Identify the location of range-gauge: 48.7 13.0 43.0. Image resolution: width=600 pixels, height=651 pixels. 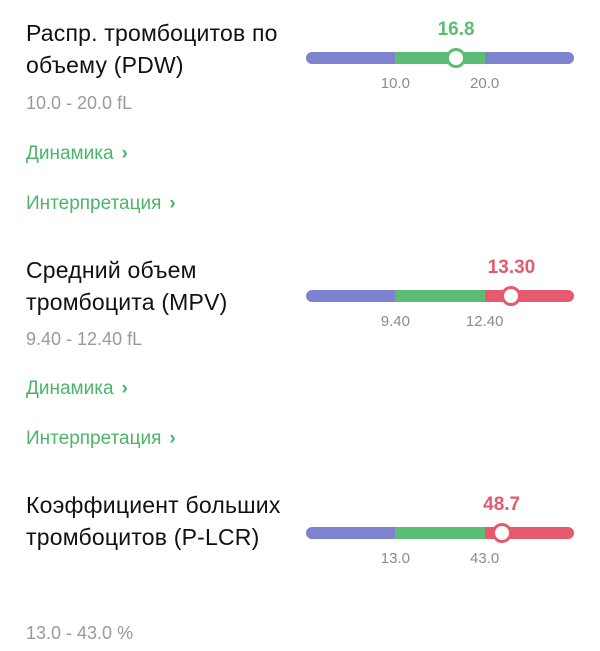
(440, 534).